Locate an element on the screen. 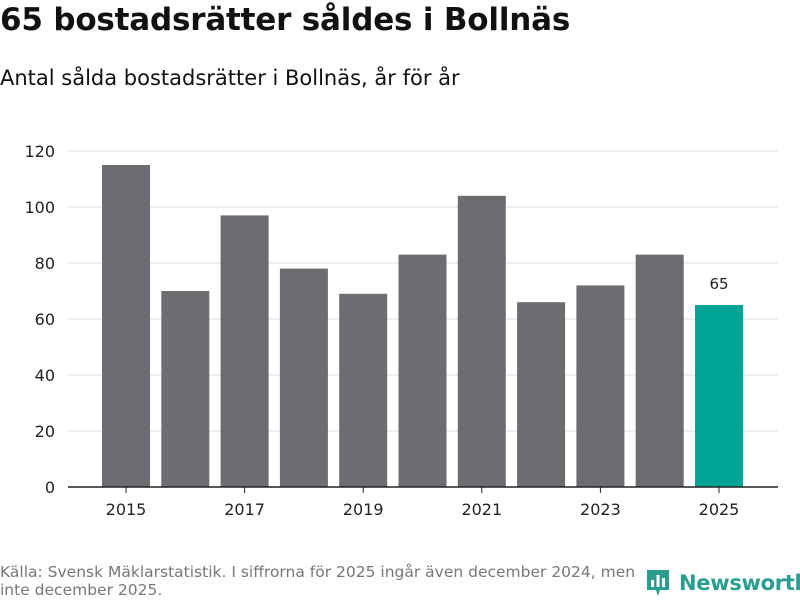 This screenshot has height=600, width=800. axes is located at coordinates (423, 489).